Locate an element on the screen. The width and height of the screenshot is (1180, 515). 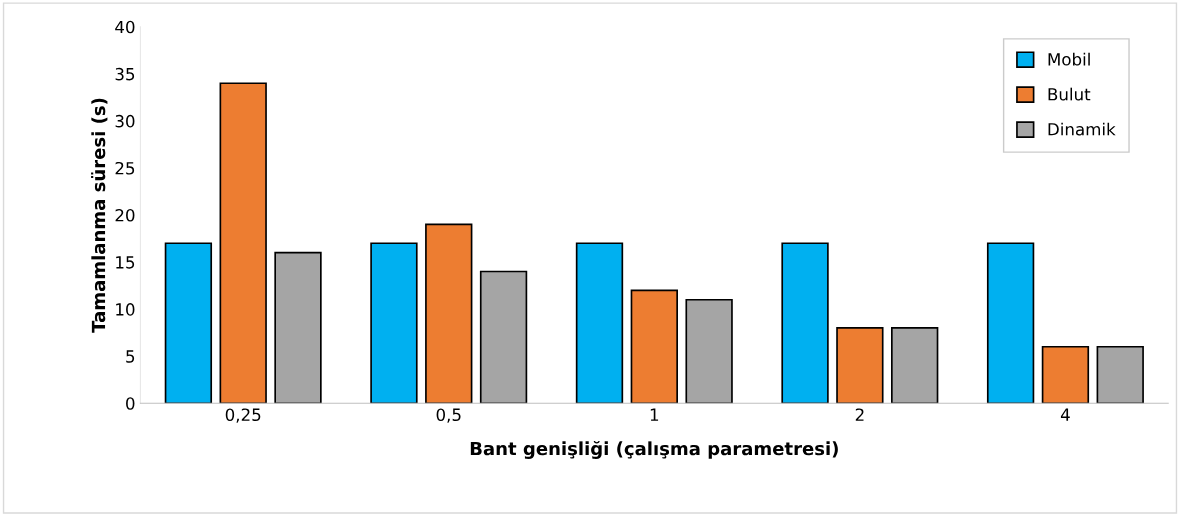
y-tick-label: 10 is located at coordinates (125, 309).